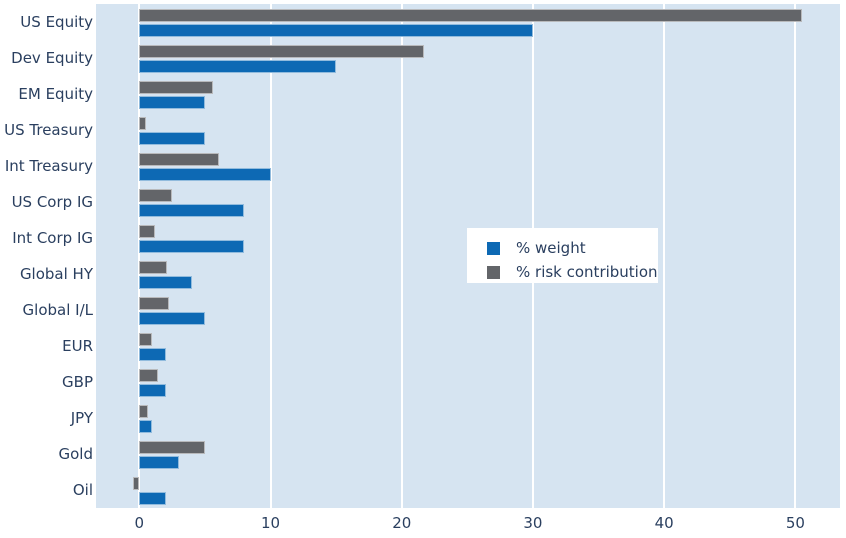  Describe the element at coordinates (82, 490) in the screenshot. I see `category-label-oil: Oil` at that location.